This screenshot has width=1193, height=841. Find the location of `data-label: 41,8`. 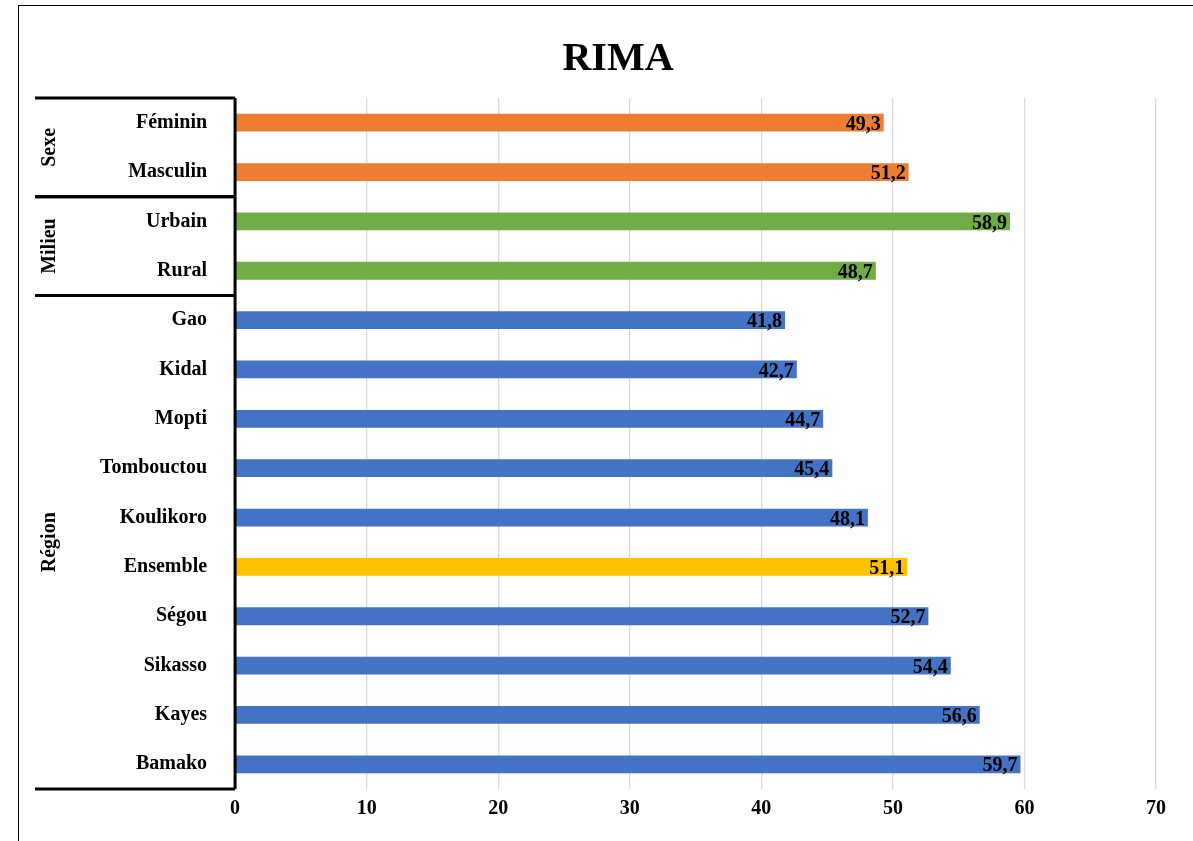

data-label: 41,8 is located at coordinates (764, 320).